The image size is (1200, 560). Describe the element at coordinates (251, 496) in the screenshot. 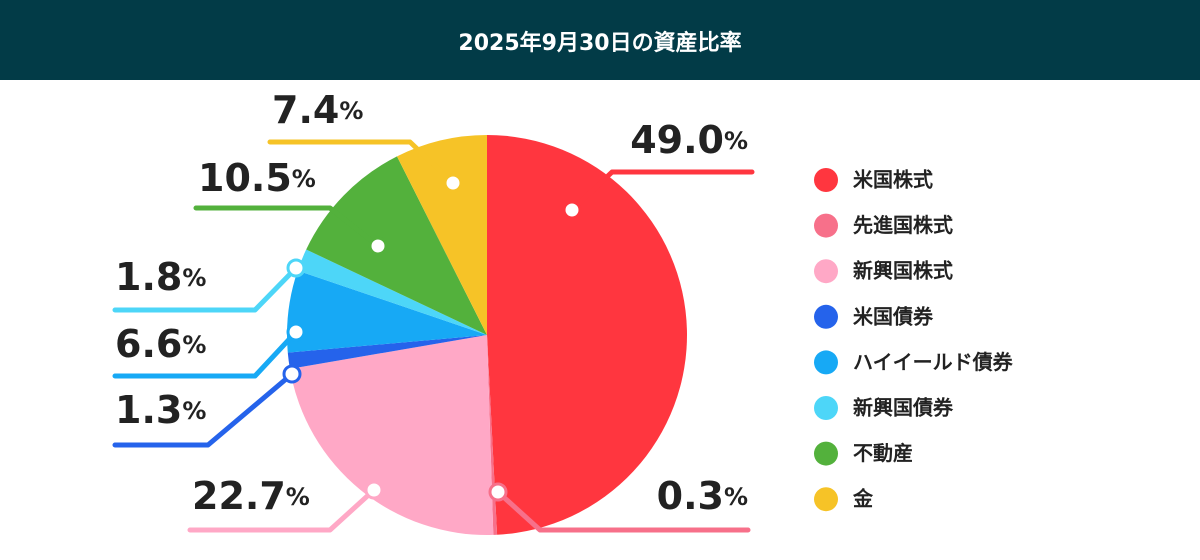

I see `value-label: 22.7%` at that location.